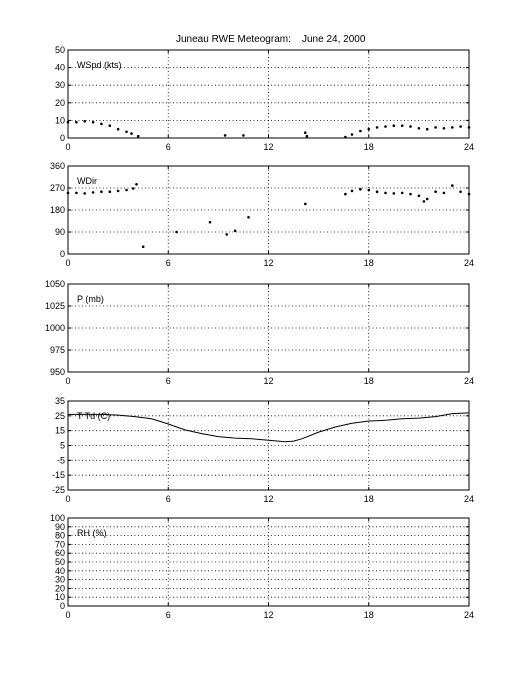 The image size is (520, 683). What do you see at coordinates (99, 65) in the screenshot?
I see `panel-label-wspd: WSpd (kts)` at bounding box center [99, 65].